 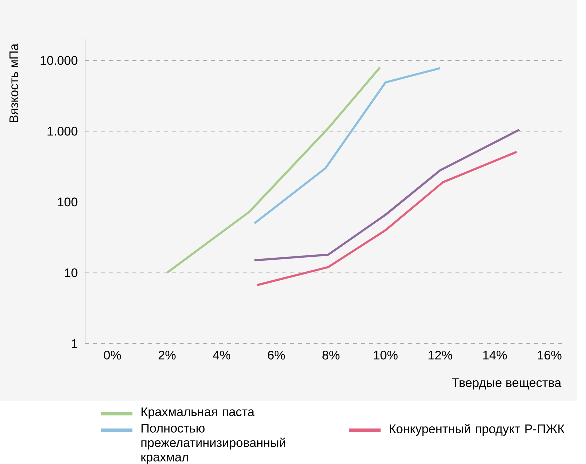 What do you see at coordinates (75, 343) in the screenshot?
I see `y-tick-label: 1` at bounding box center [75, 343].